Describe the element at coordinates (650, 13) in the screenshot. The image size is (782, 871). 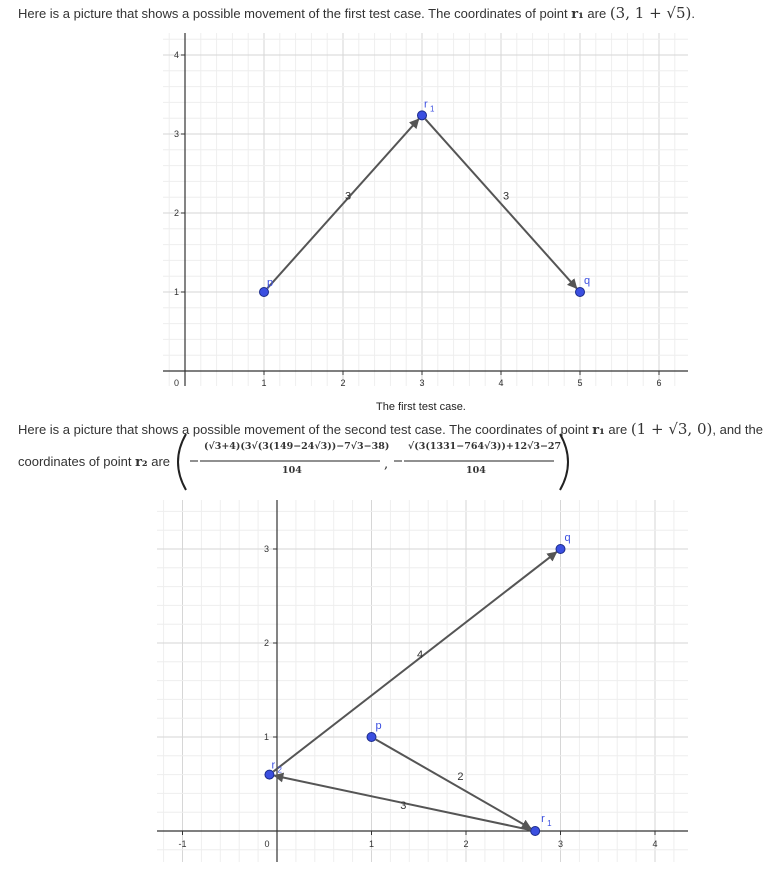
I see `para1-coords: (3, 1 + √5)` at that location.